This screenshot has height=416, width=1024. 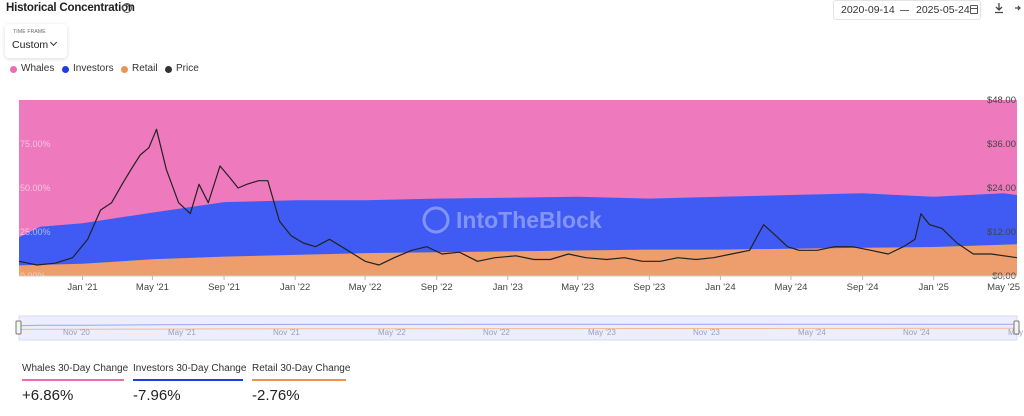 I want to click on x-tick-label: Sep '23, so click(x=649, y=287).